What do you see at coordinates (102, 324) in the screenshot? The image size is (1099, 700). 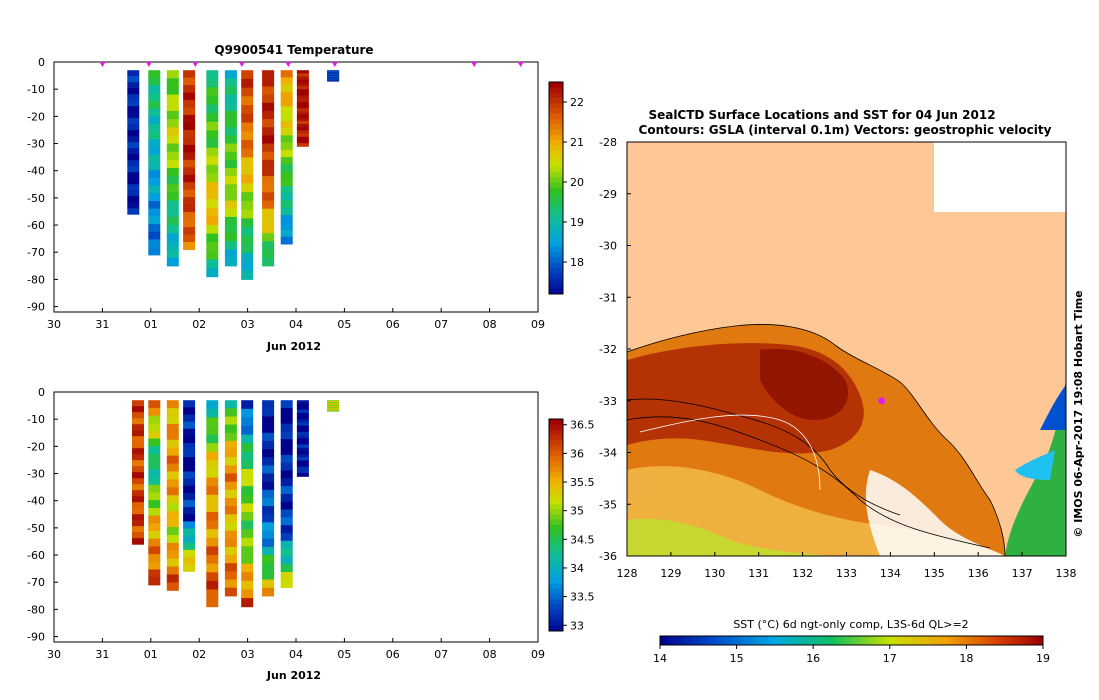 I see `x-tick-label: 31` at bounding box center [102, 324].